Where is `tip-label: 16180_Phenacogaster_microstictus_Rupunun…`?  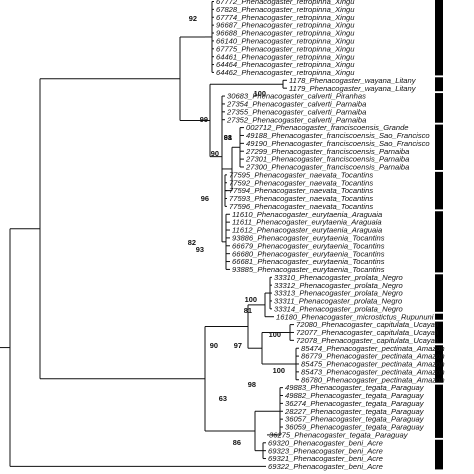 tip-label: 16180_Phenacogaster_microstictus_Rupunun… is located at coordinates (355, 316).